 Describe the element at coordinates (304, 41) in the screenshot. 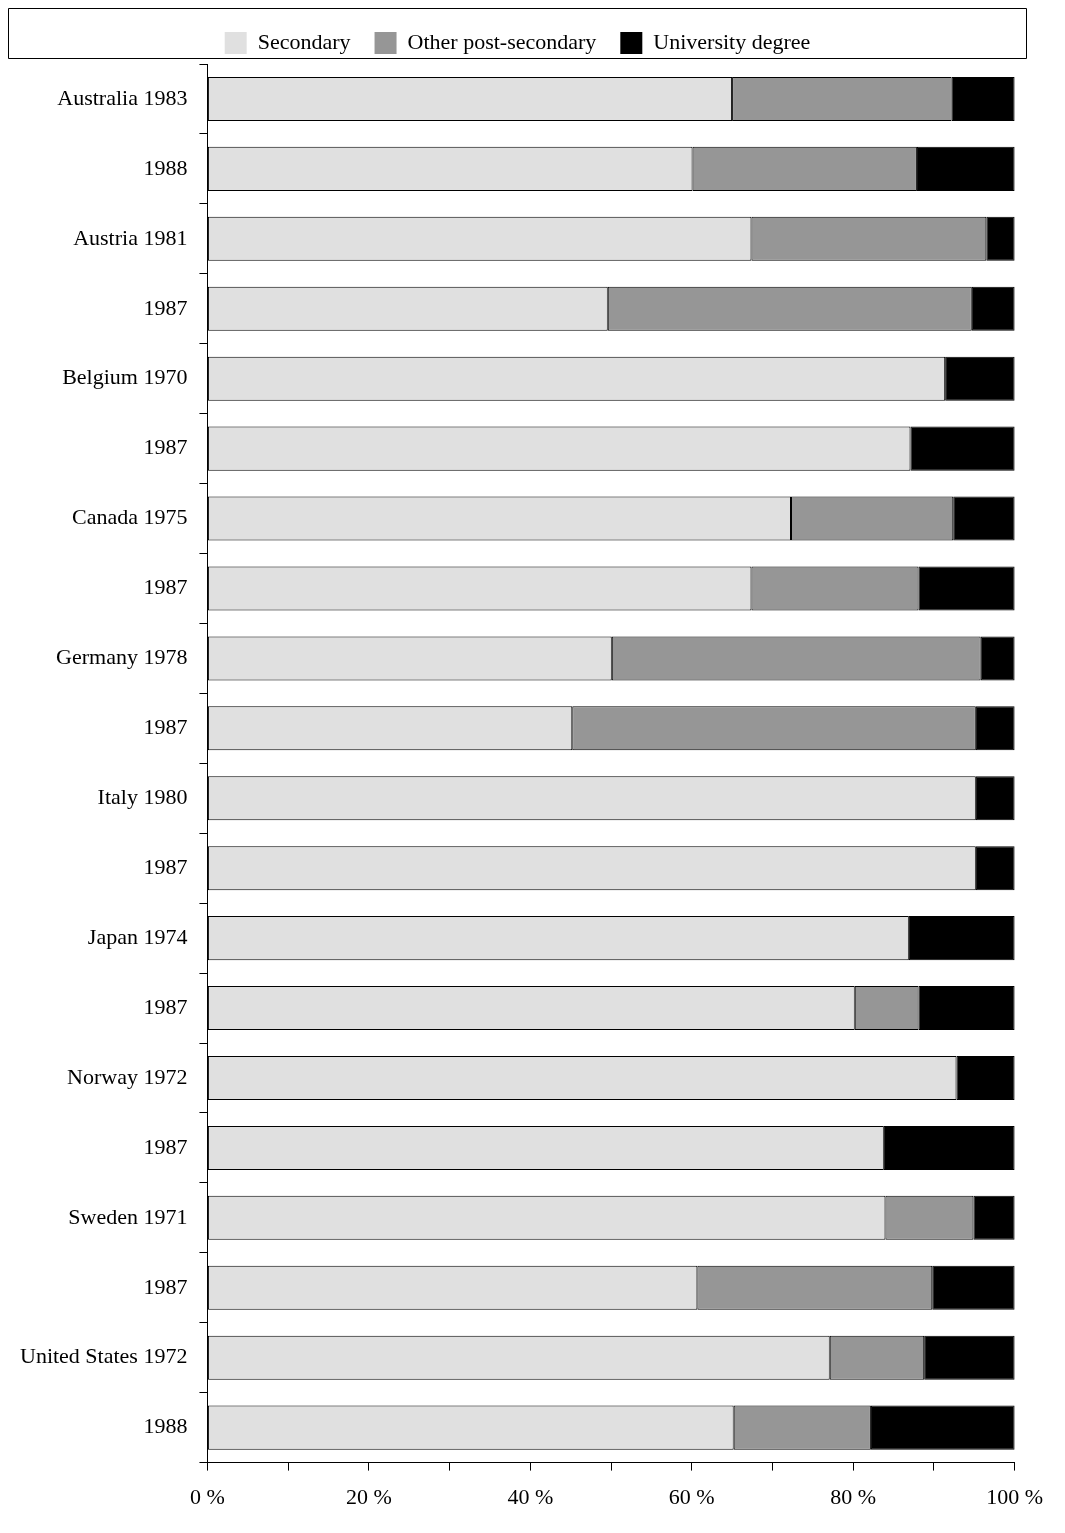

I see `legend-label: Secondary` at that location.